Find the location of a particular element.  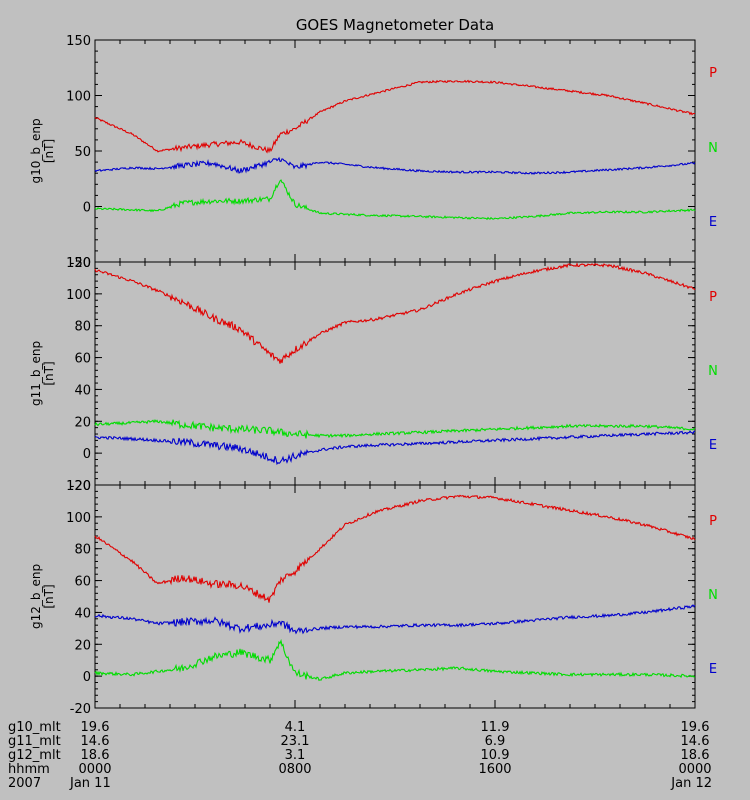

y-axis-label: g11_b_enp is located at coordinates (36, 373).